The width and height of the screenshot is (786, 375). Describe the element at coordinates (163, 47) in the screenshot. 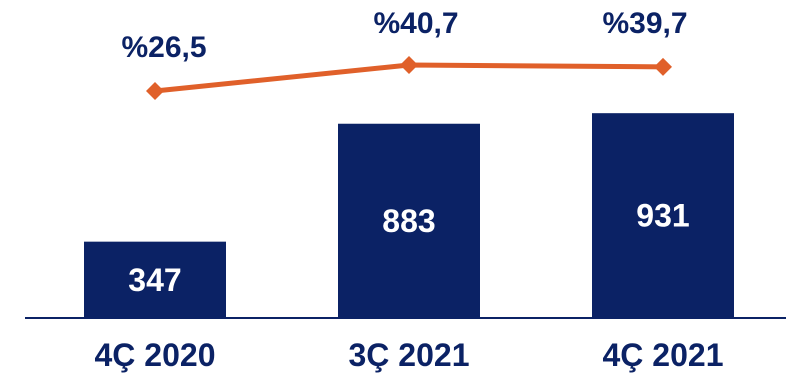

I see `percentage-label-1: %26,5` at that location.